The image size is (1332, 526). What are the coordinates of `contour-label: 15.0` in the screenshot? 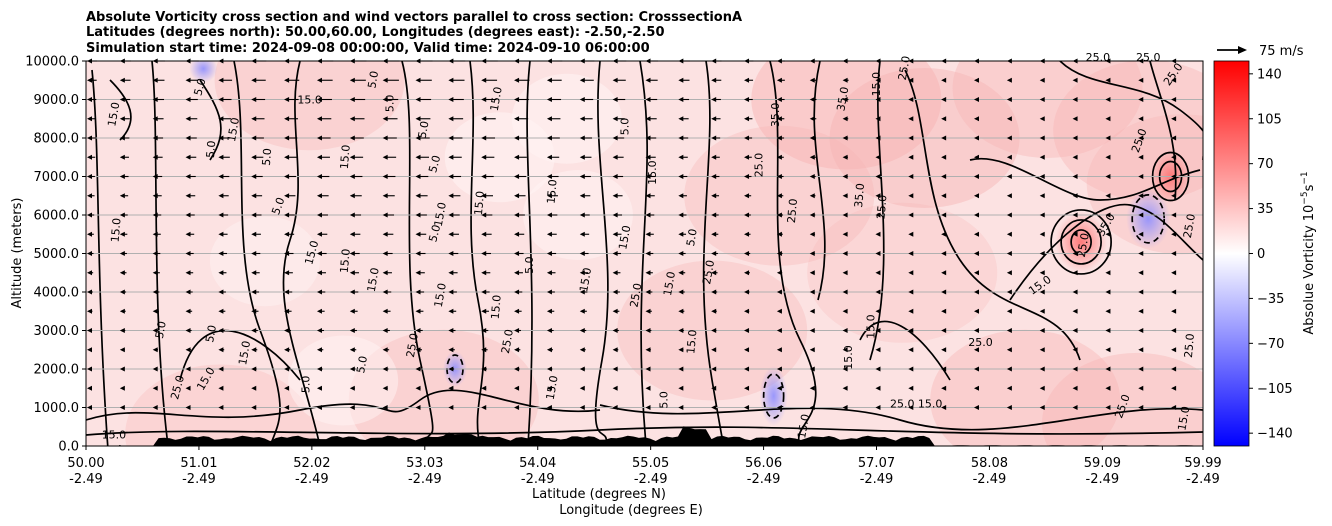 It's located at (803, 426).